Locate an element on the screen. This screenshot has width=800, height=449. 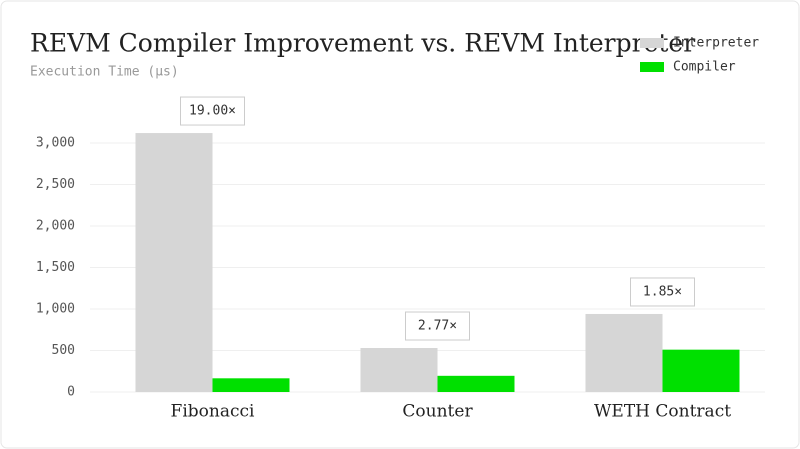
y-tick-label: 0 is located at coordinates (71, 392).